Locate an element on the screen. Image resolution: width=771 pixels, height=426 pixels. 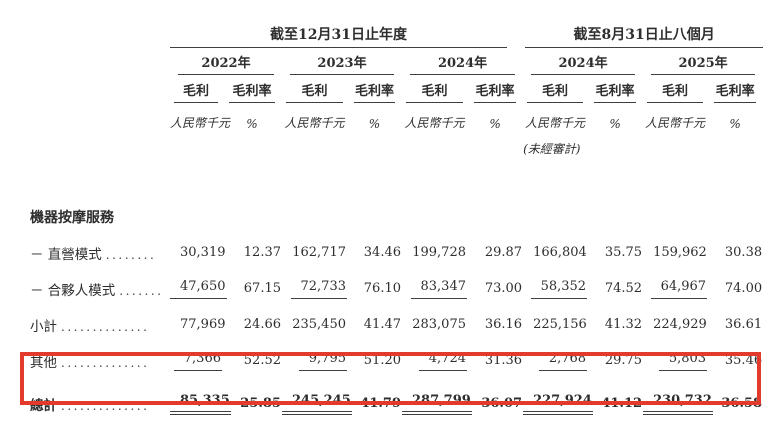
gross-profit-value: 64,967 is located at coordinates (675, 290).